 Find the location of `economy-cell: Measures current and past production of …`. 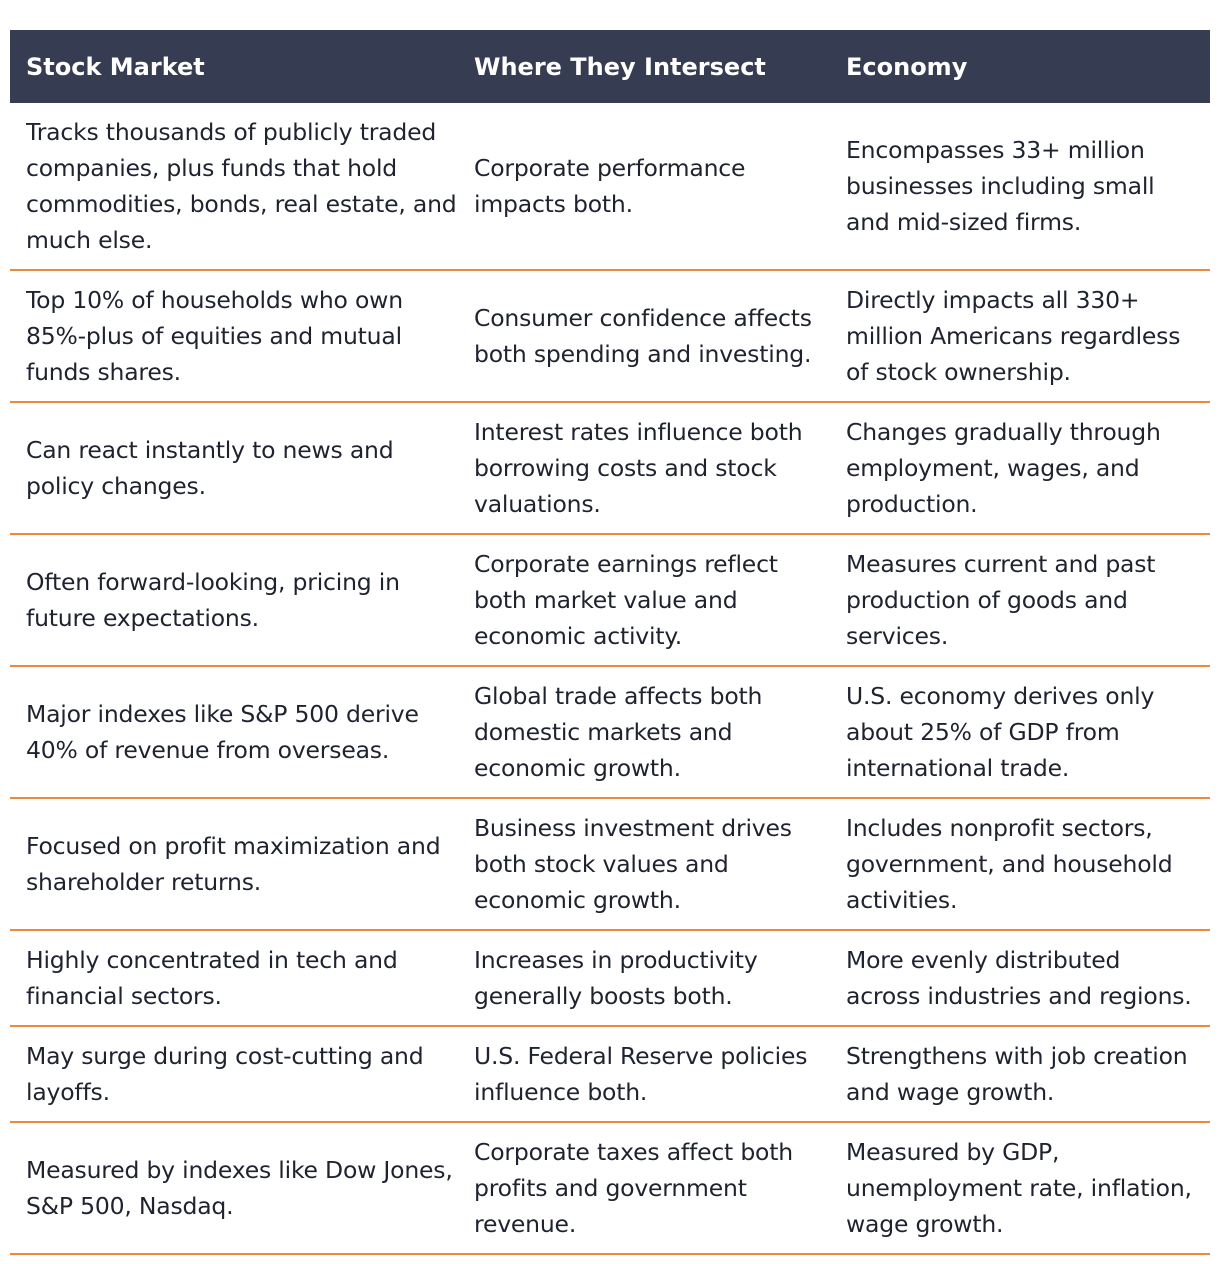

economy-cell: Measures current and past production of … is located at coordinates (1001, 600).